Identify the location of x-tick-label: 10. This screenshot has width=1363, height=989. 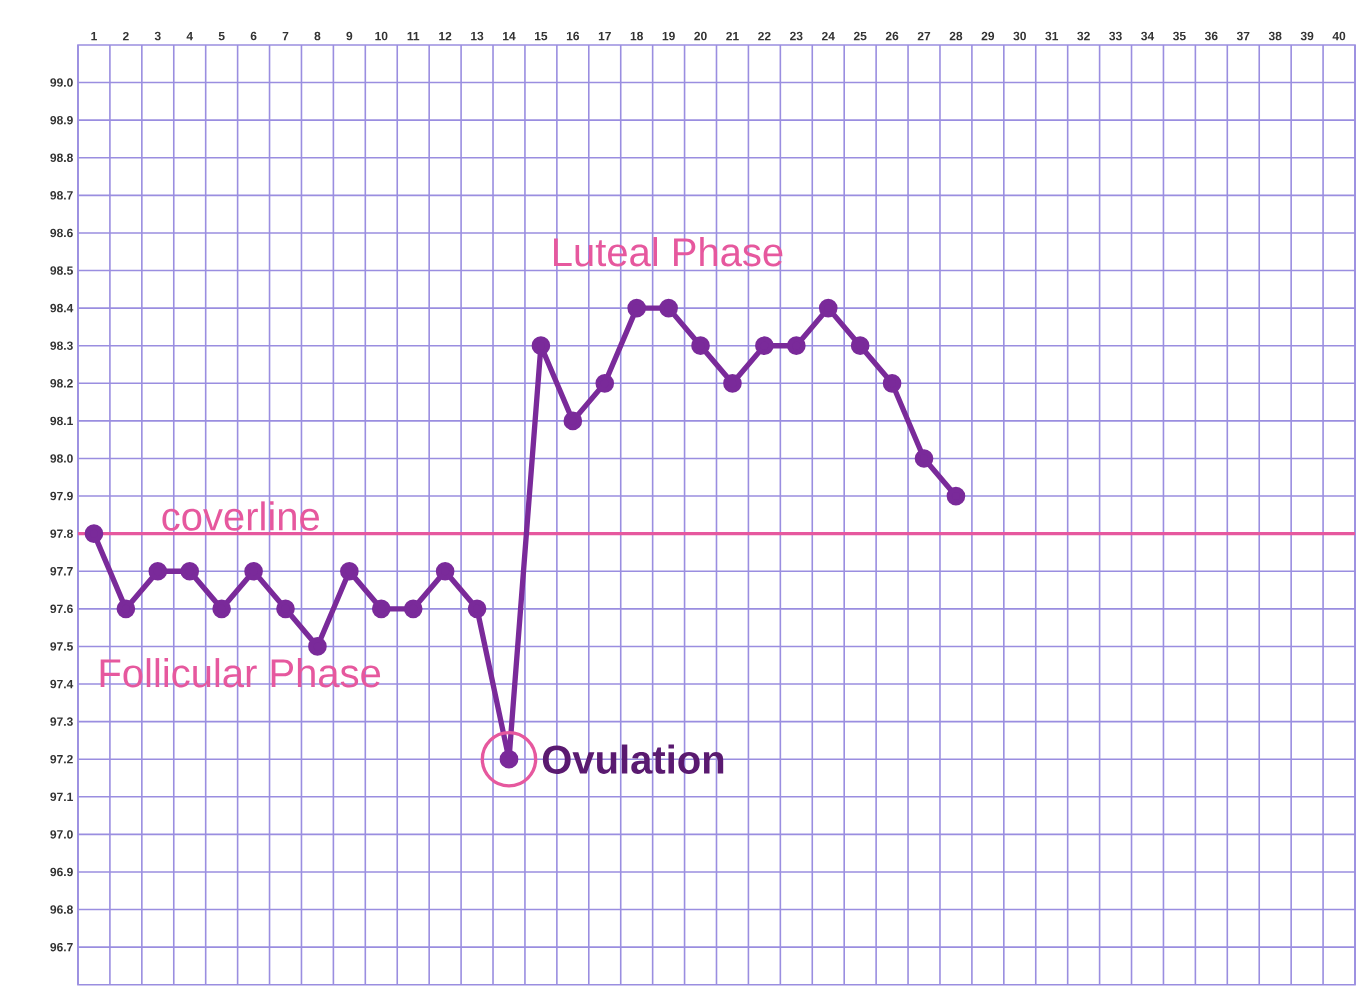
(381, 36).